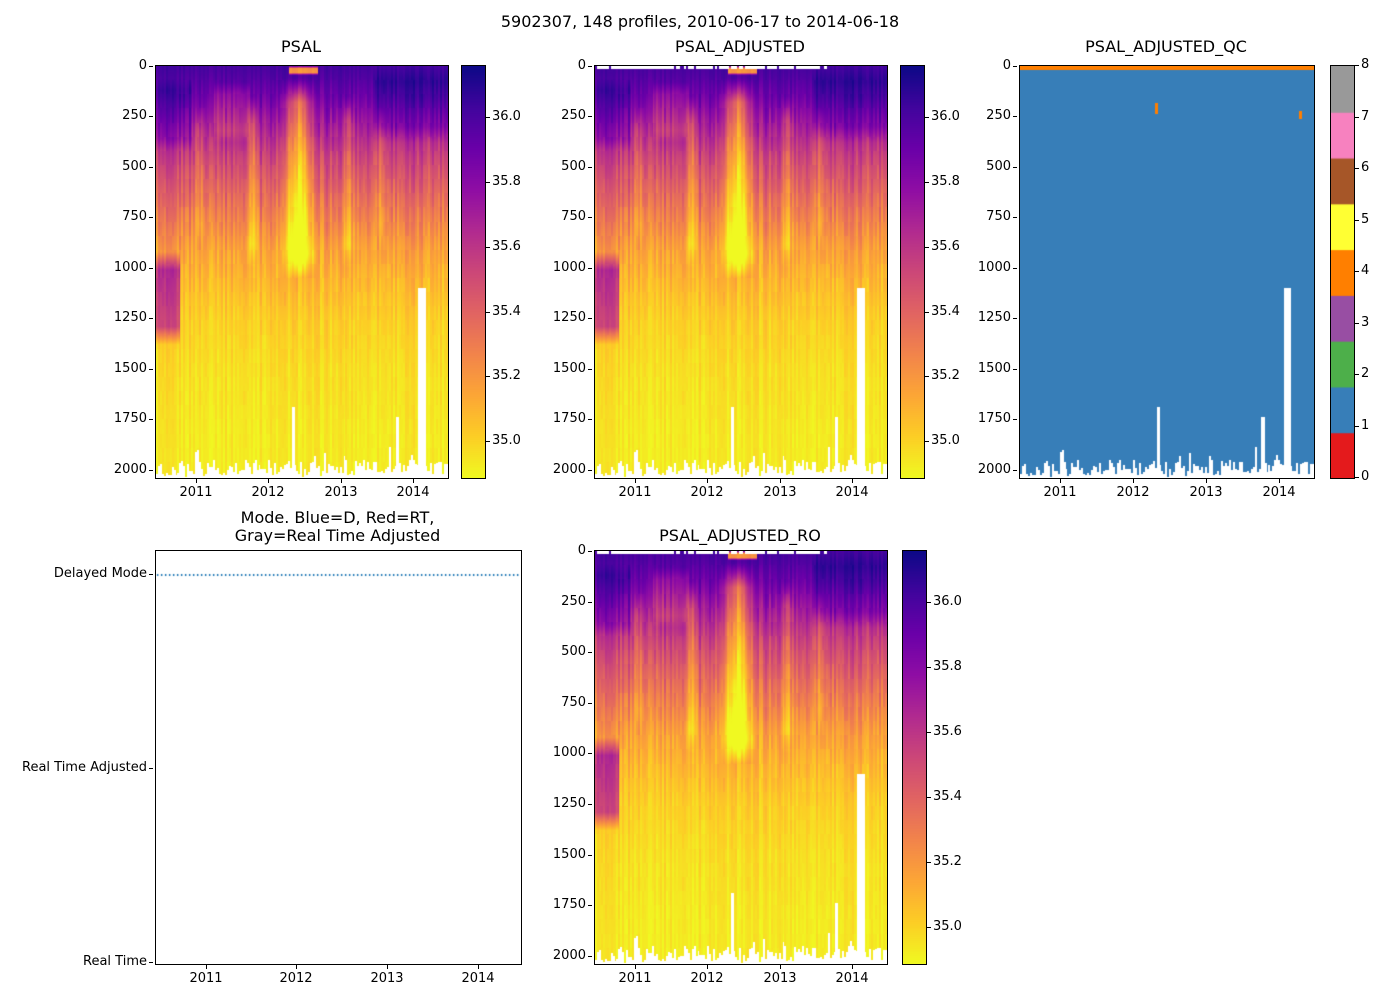 The width and height of the screenshot is (1400, 1000). Describe the element at coordinates (1365, 476) in the screenshot. I see `colorbar-tick-label: 0` at that location.